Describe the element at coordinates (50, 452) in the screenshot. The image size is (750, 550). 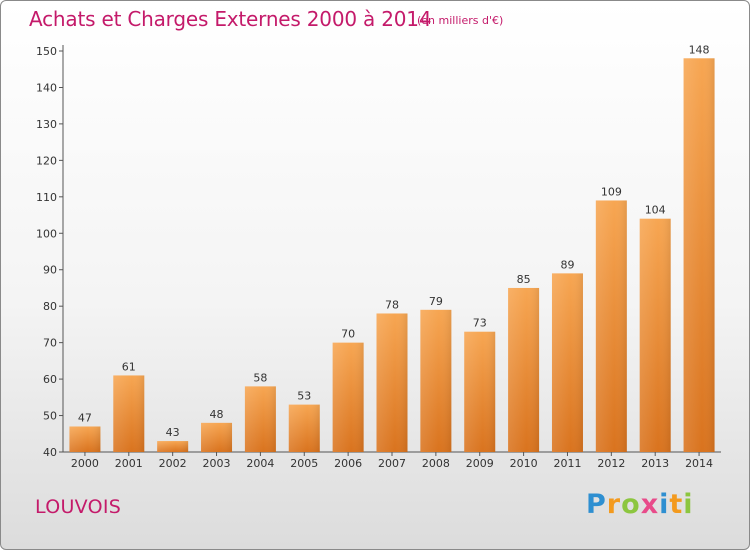
I see `y-tick-label: 40` at that location.